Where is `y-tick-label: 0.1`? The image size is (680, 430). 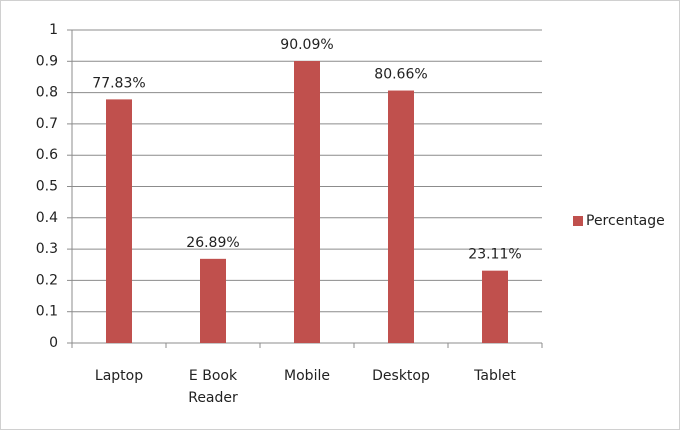 y-tick-label: 0.1 is located at coordinates (47, 312).